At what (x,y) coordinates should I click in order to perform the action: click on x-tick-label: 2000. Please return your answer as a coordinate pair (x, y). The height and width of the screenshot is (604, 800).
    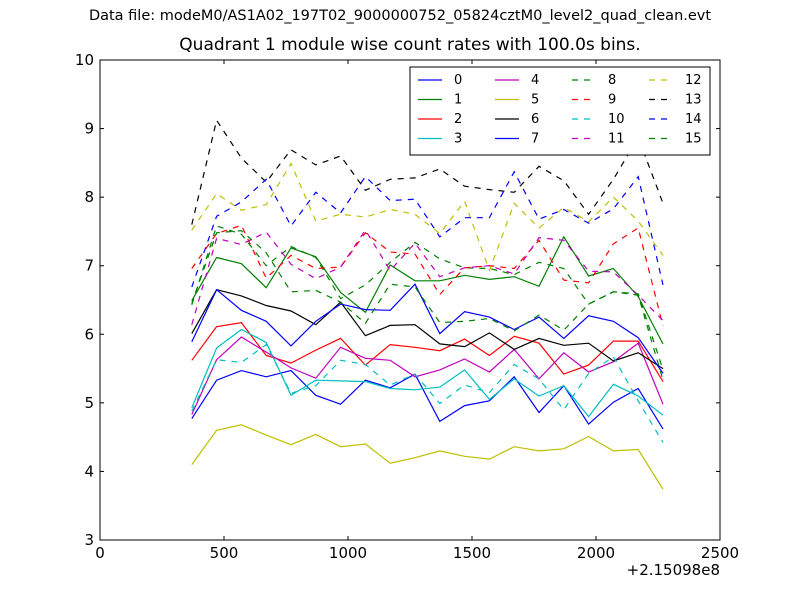
    Looking at the image, I should click on (596, 553).